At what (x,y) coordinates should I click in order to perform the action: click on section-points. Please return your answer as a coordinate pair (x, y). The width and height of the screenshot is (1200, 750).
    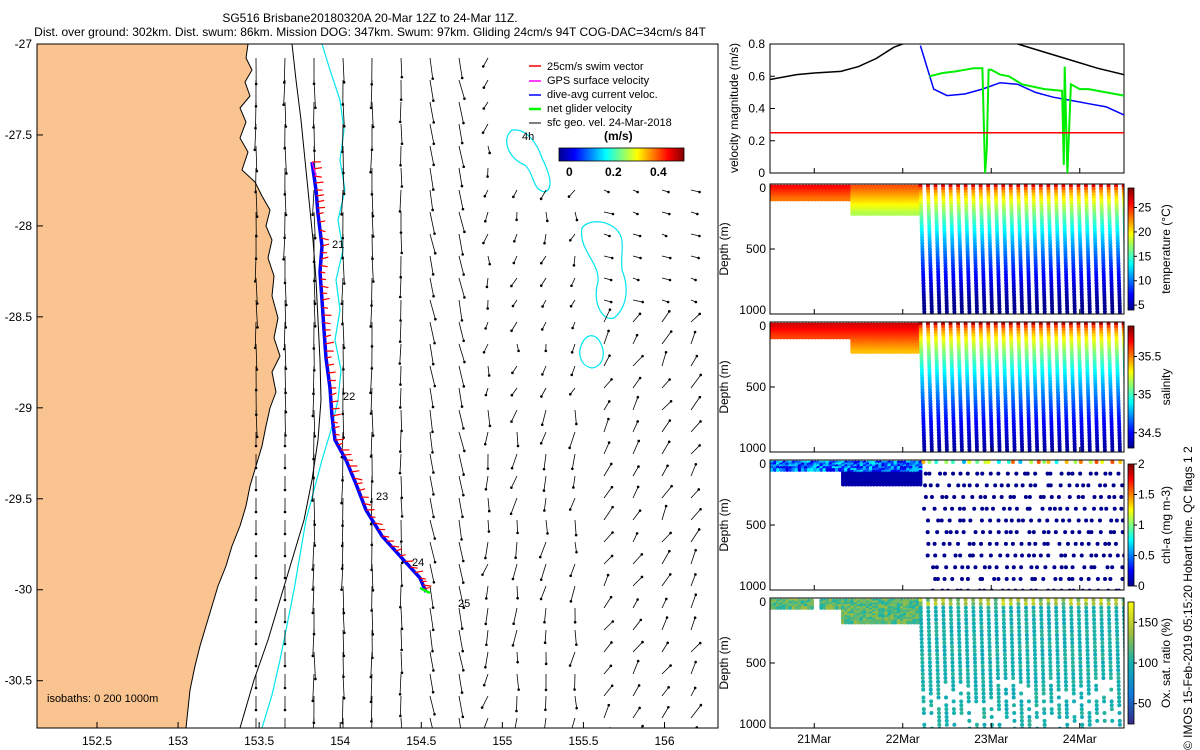
    Looking at the image, I should click on (947, 249).